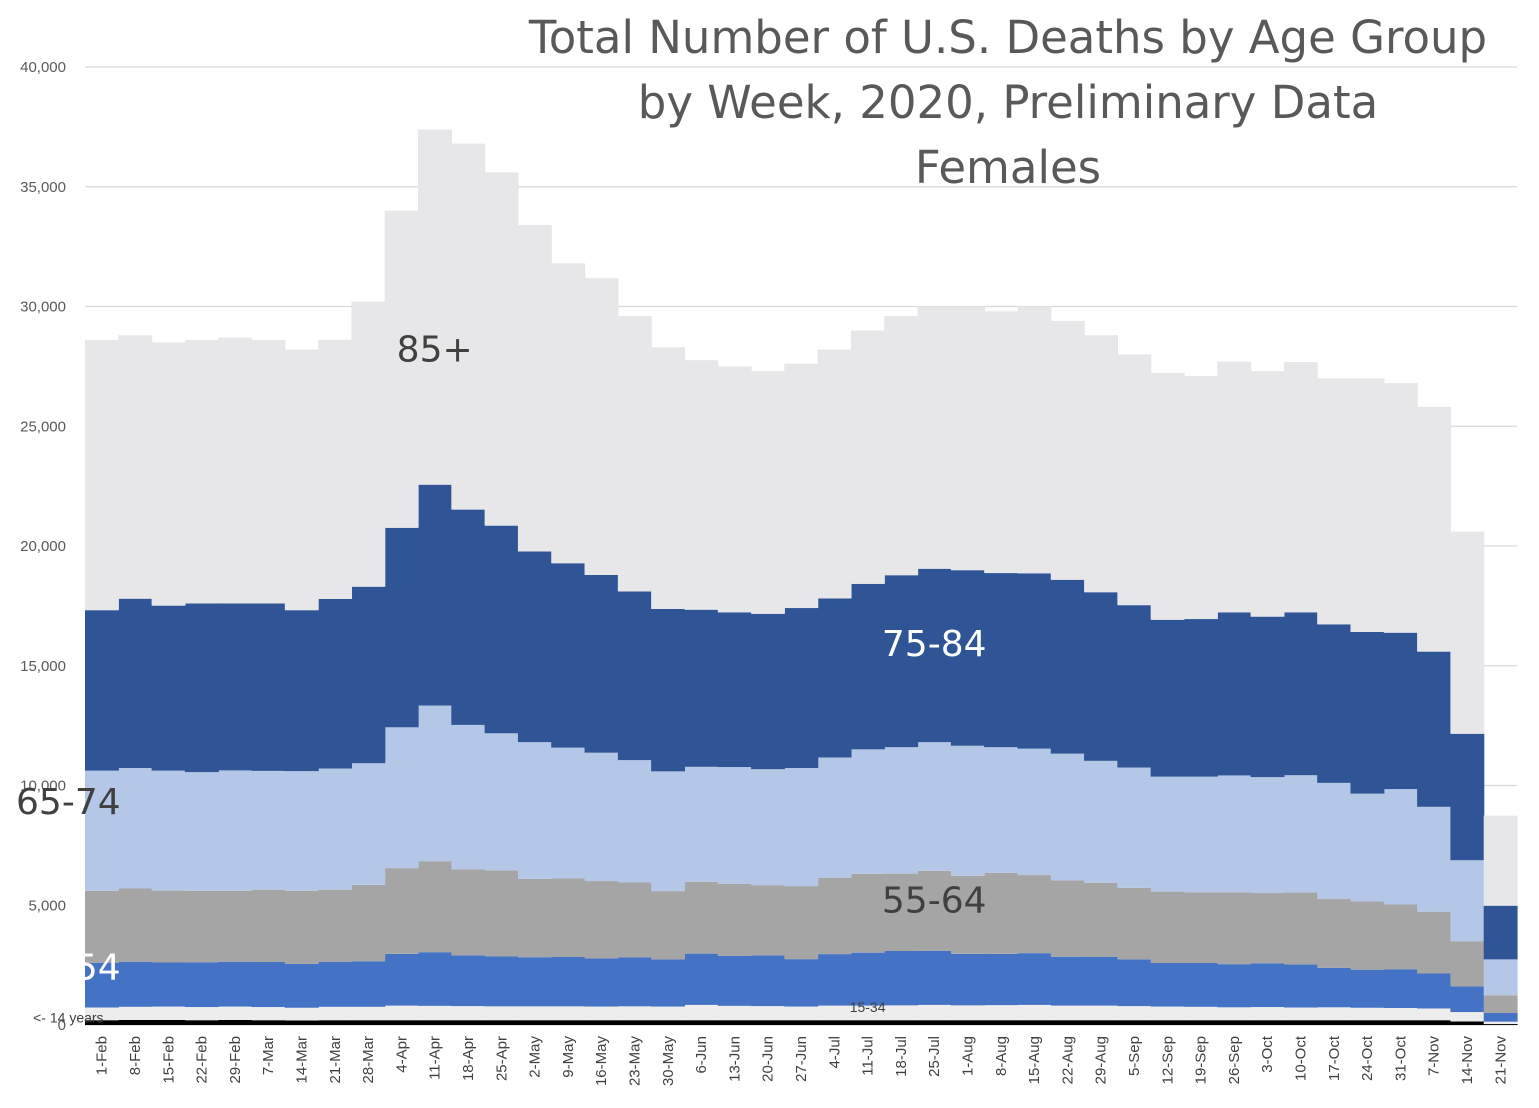 This screenshot has width=1539, height=1108. What do you see at coordinates (435, 1058) in the screenshot?
I see `x-tick-label: 11-Apr` at bounding box center [435, 1058].